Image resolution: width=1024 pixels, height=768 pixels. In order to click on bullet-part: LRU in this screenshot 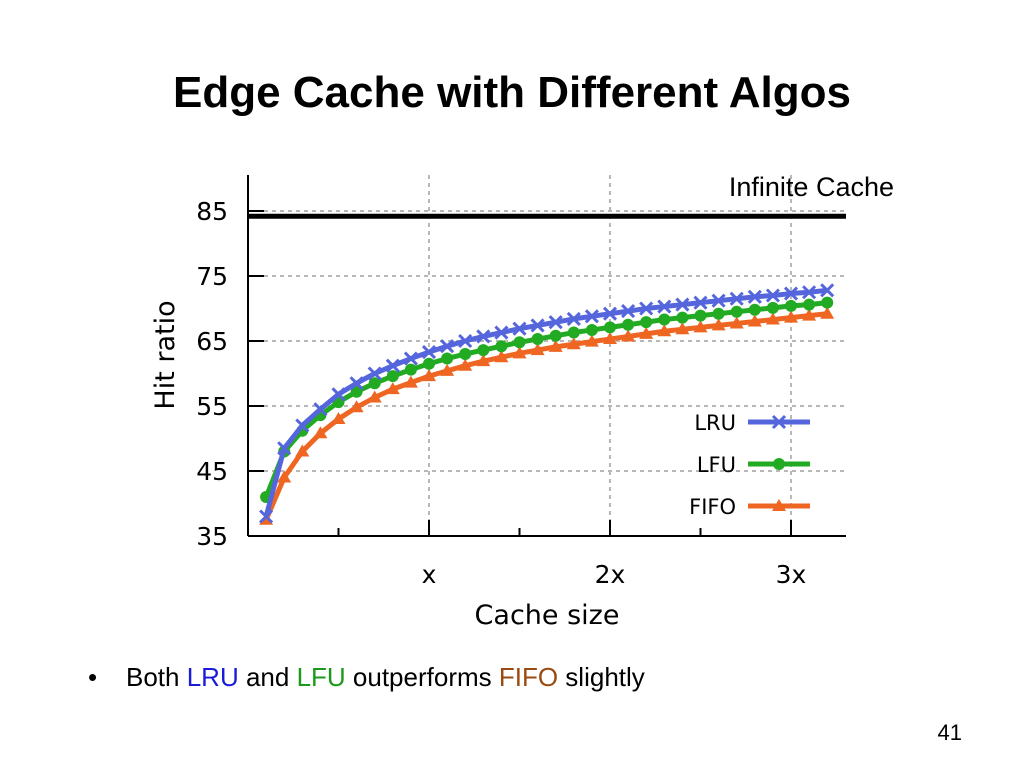, I will do `click(212, 677)`.